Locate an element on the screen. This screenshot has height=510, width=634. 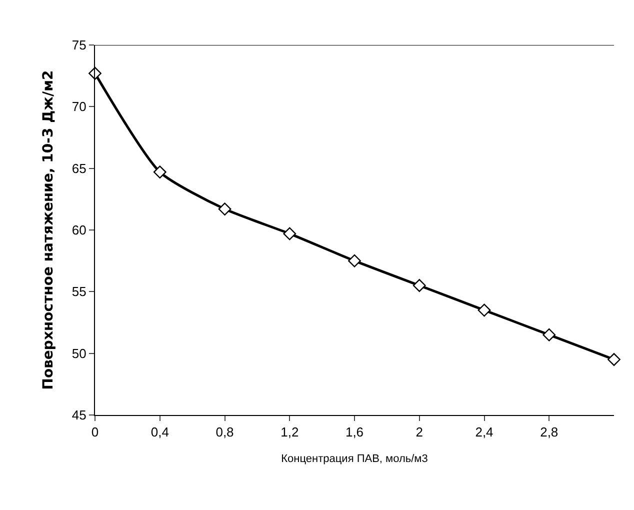
x-tick-label: 1,2 is located at coordinates (289, 432).